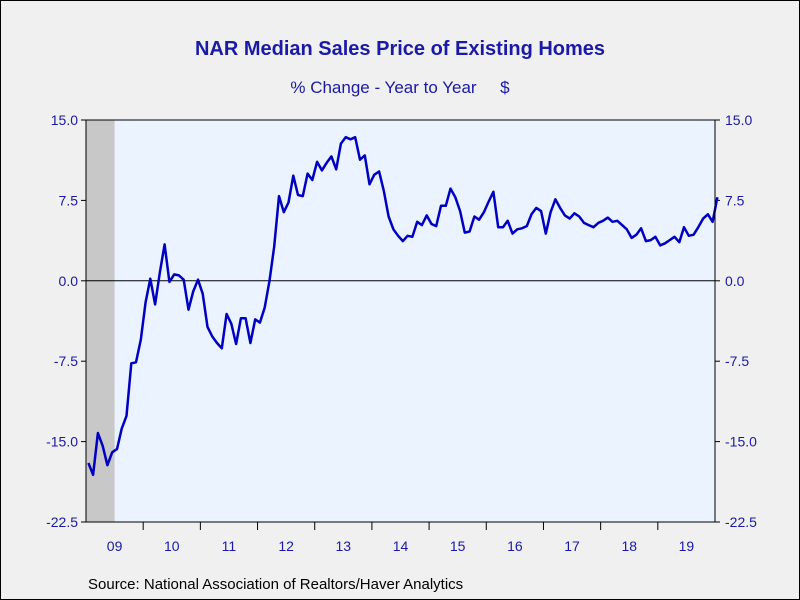 The height and width of the screenshot is (600, 800). What do you see at coordinates (515, 546) in the screenshot?
I see `x-tick-label: 16` at bounding box center [515, 546].